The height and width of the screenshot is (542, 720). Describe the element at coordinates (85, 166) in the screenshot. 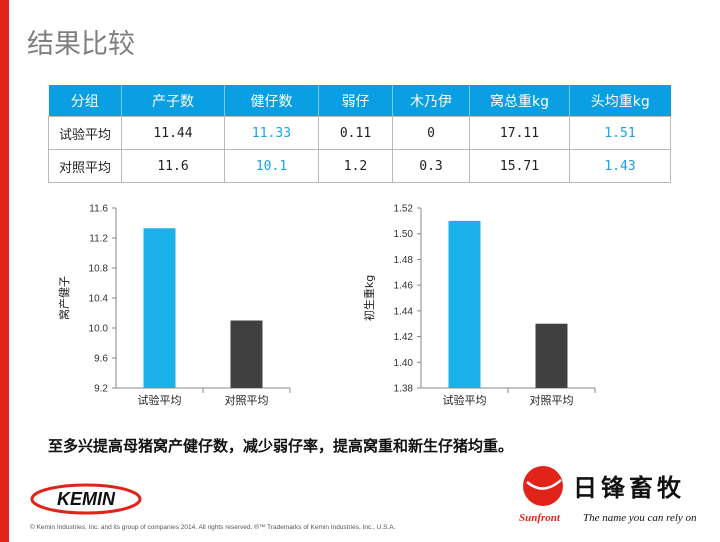

I see `row-label-control: 对照平均` at that location.